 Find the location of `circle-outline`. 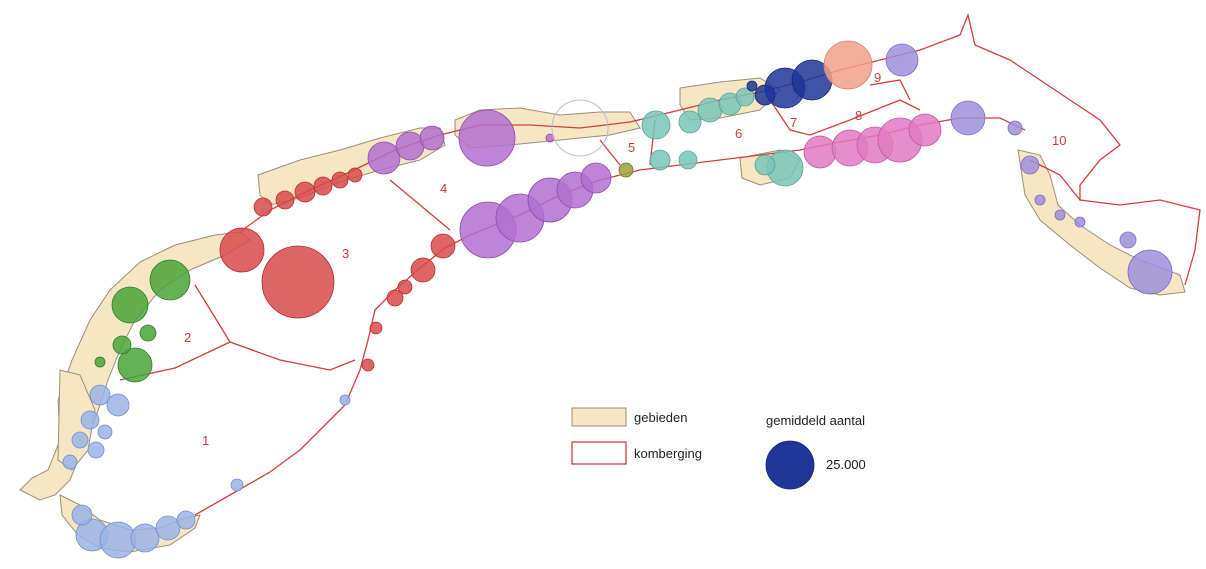

circle-outline is located at coordinates (580, 128).